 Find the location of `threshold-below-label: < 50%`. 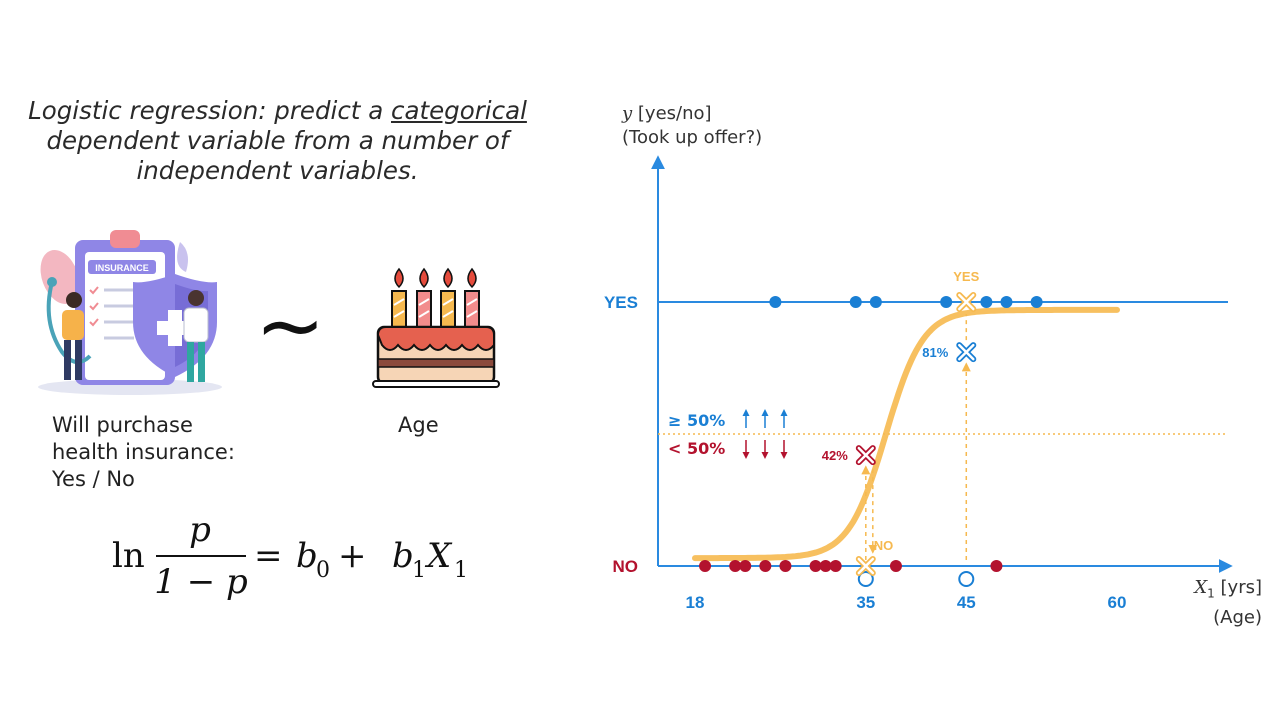

threshold-below-label: < 50% is located at coordinates (696, 448).